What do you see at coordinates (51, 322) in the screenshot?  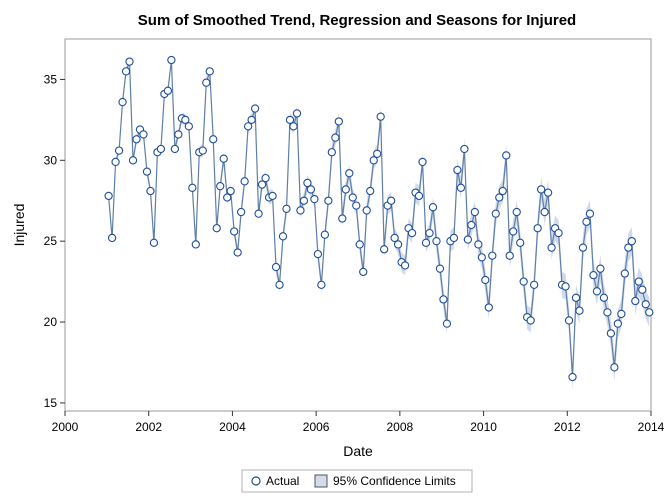 I see `y-tick-label: 20` at bounding box center [51, 322].